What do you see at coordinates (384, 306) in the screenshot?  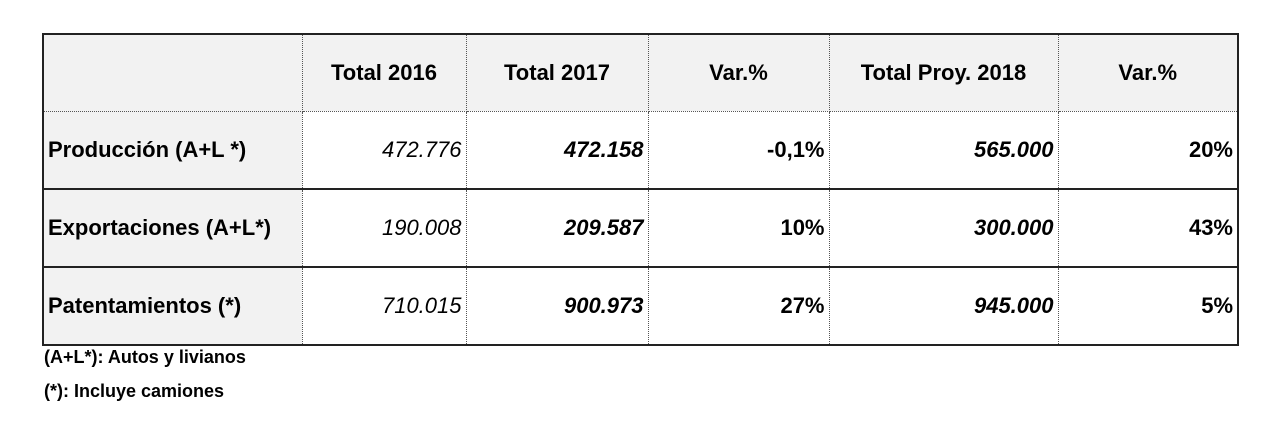 I see `table-cell: 710.015` at bounding box center [384, 306].